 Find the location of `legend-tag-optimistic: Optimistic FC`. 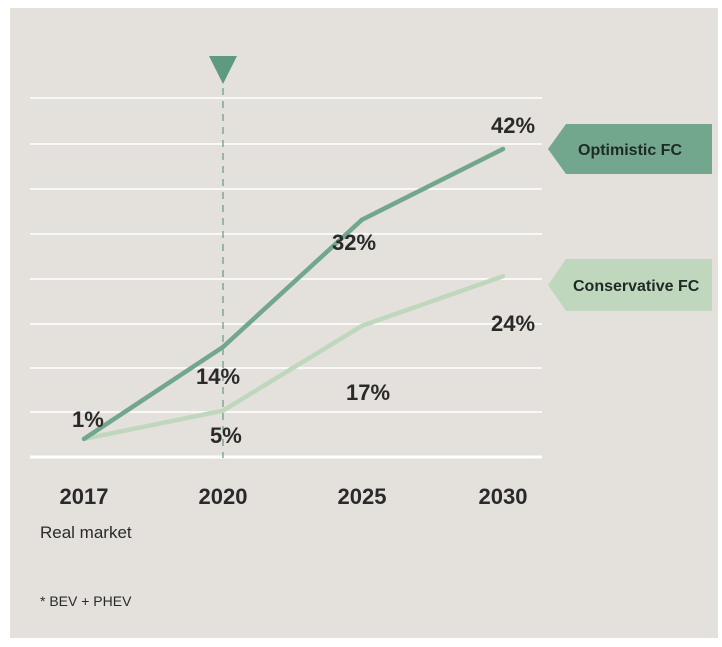

legend-tag-optimistic: Optimistic FC is located at coordinates (630, 149).